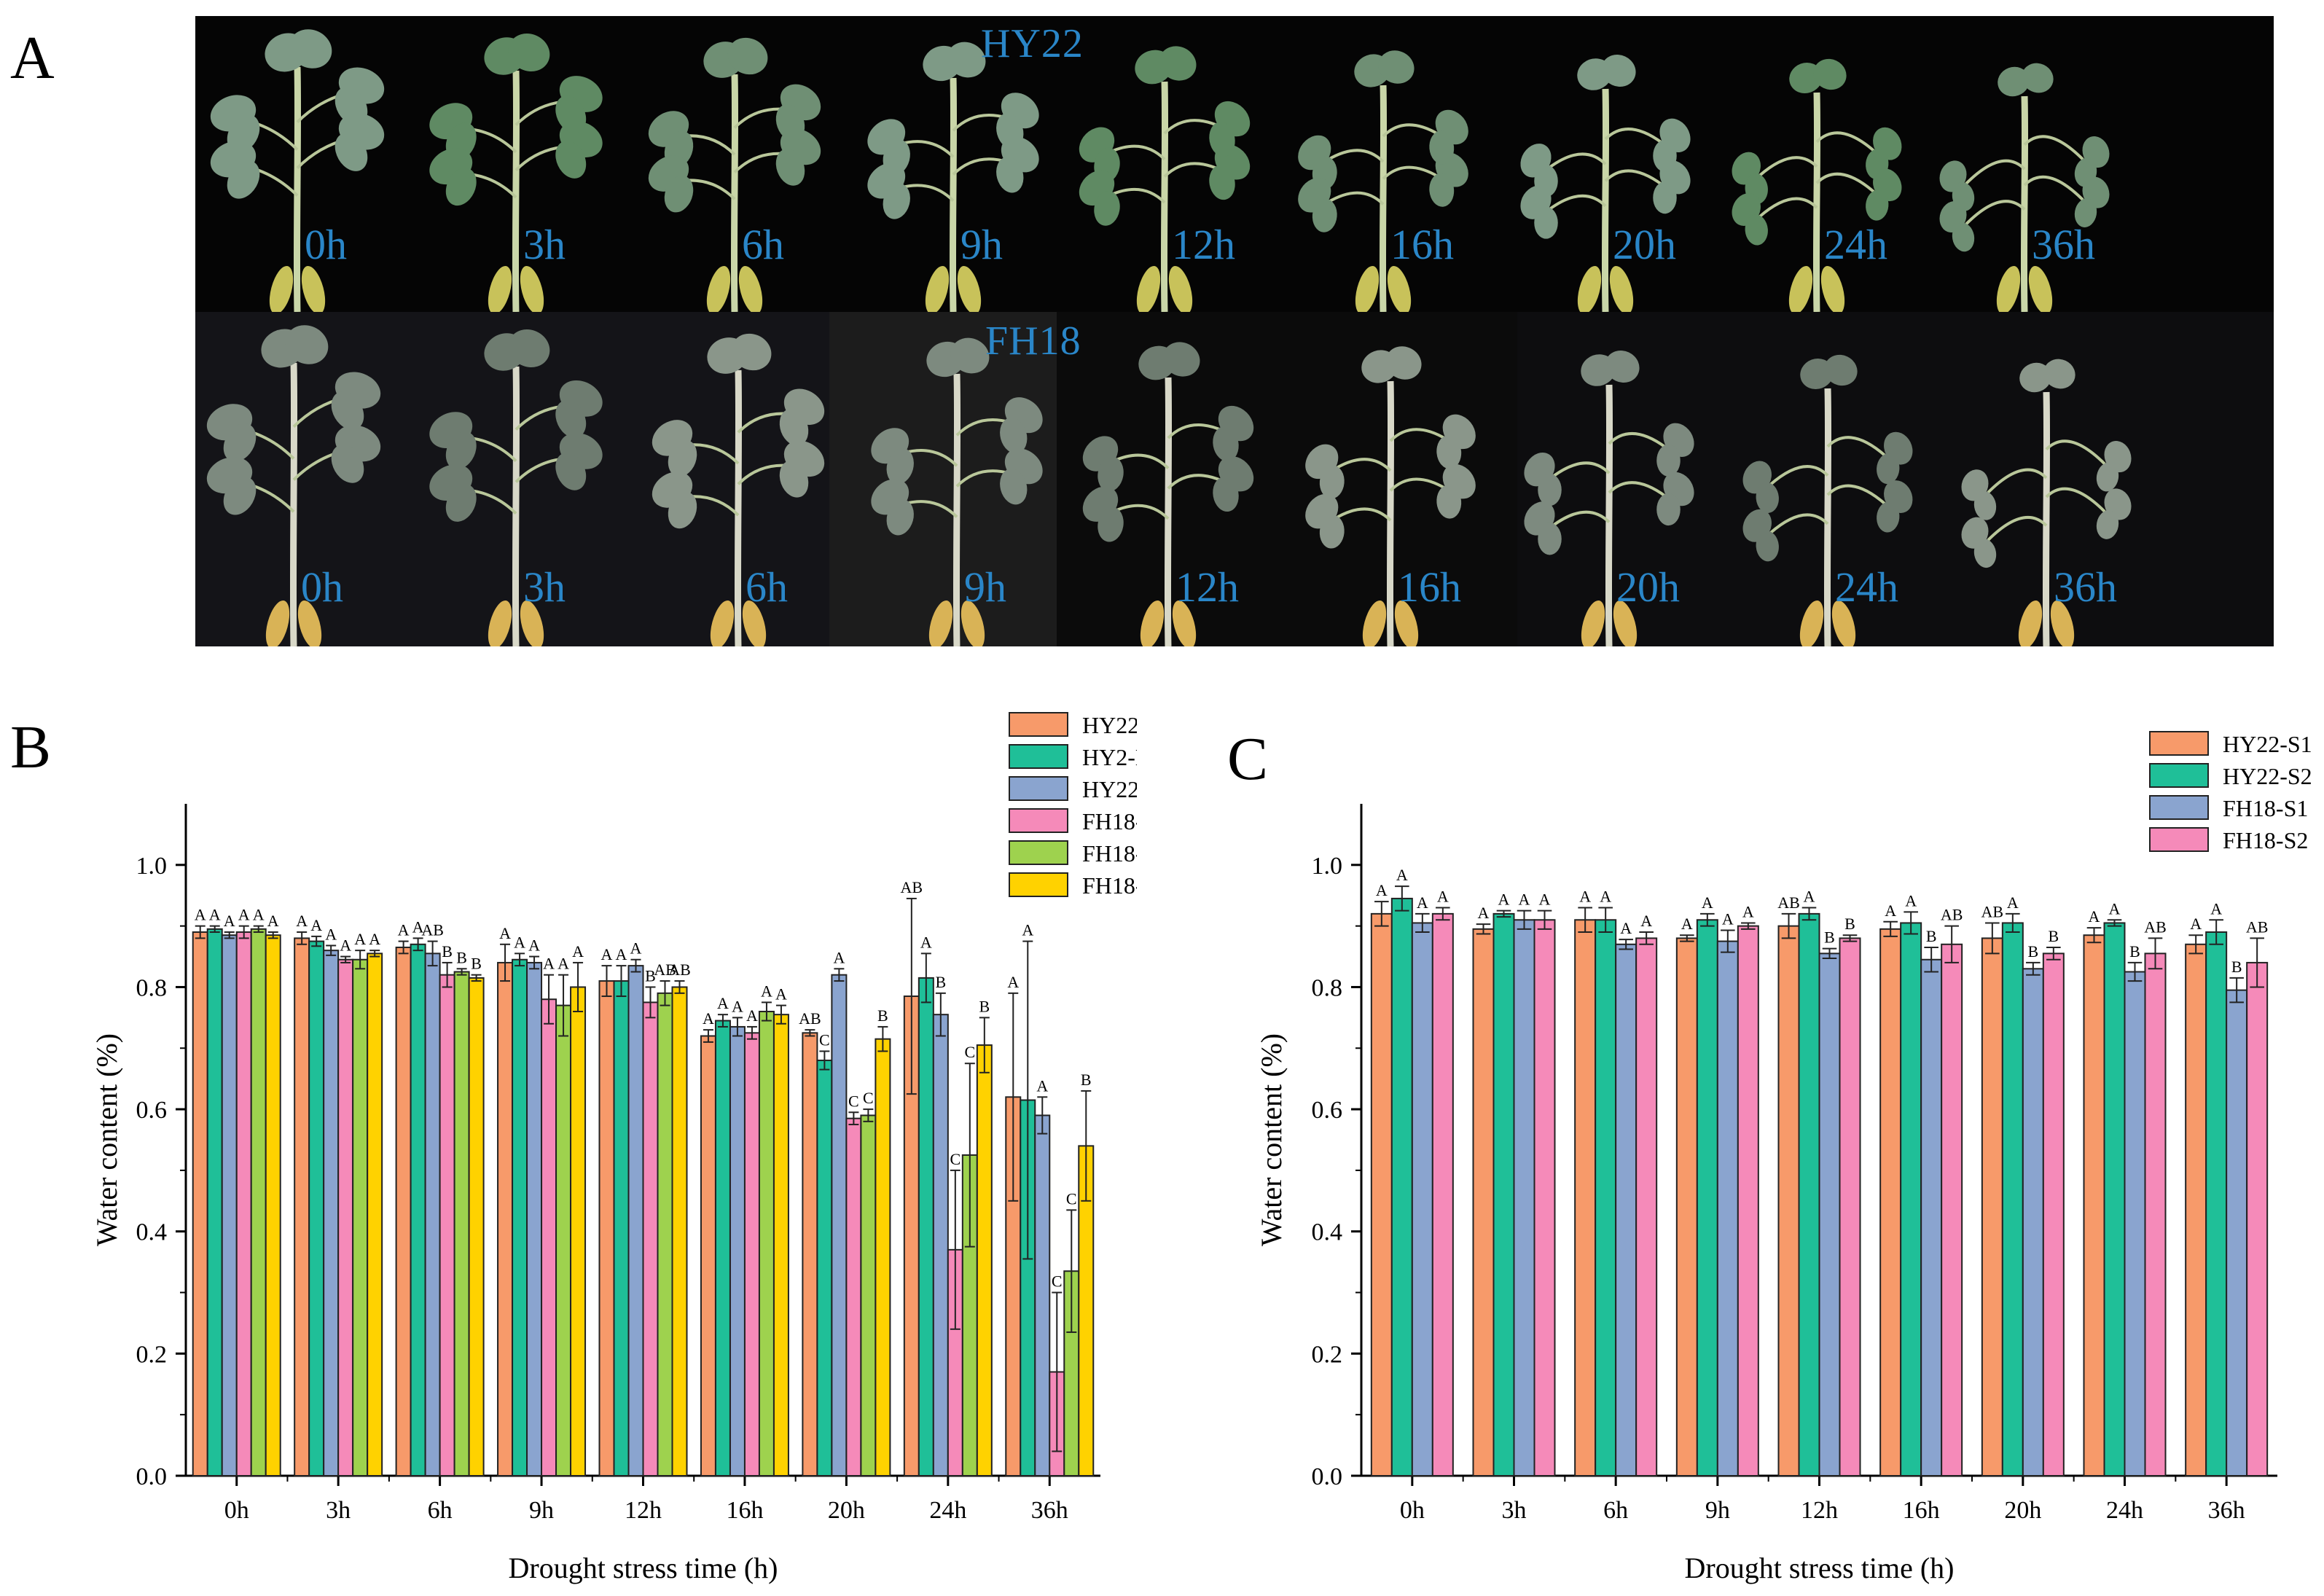 The image size is (2324, 1596). Describe the element at coordinates (1109, 853) in the screenshot. I see `legend-label: FH18-L2` at that location.